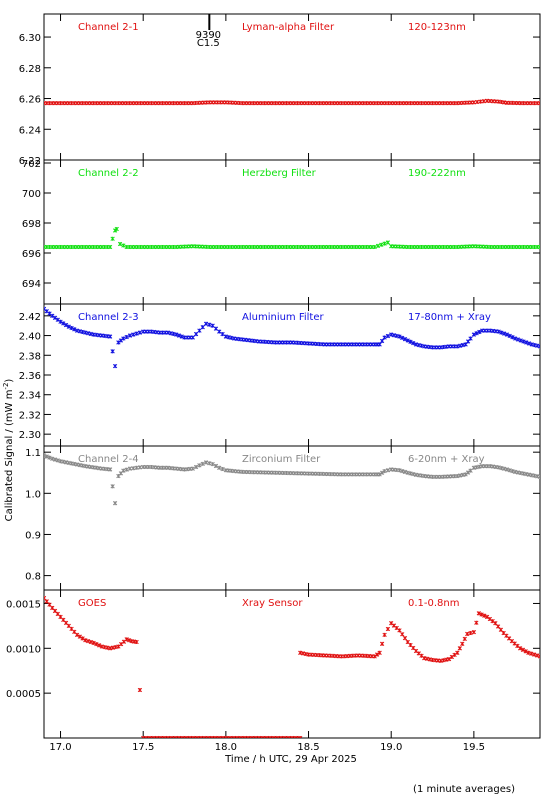  Describe the element at coordinates (23, 694) in the screenshot. I see `y-tick-label: 0.0005` at that location.